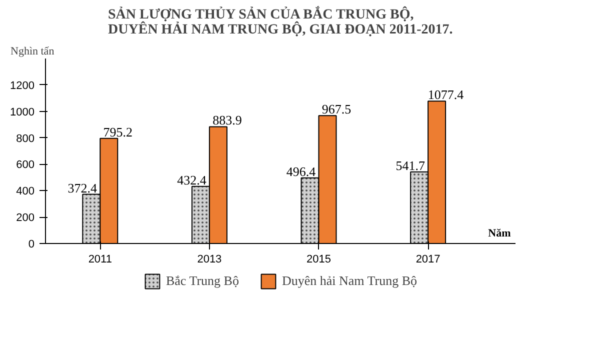 The width and height of the screenshot is (607, 353). I want to click on data-label: 541.7, so click(411, 165).